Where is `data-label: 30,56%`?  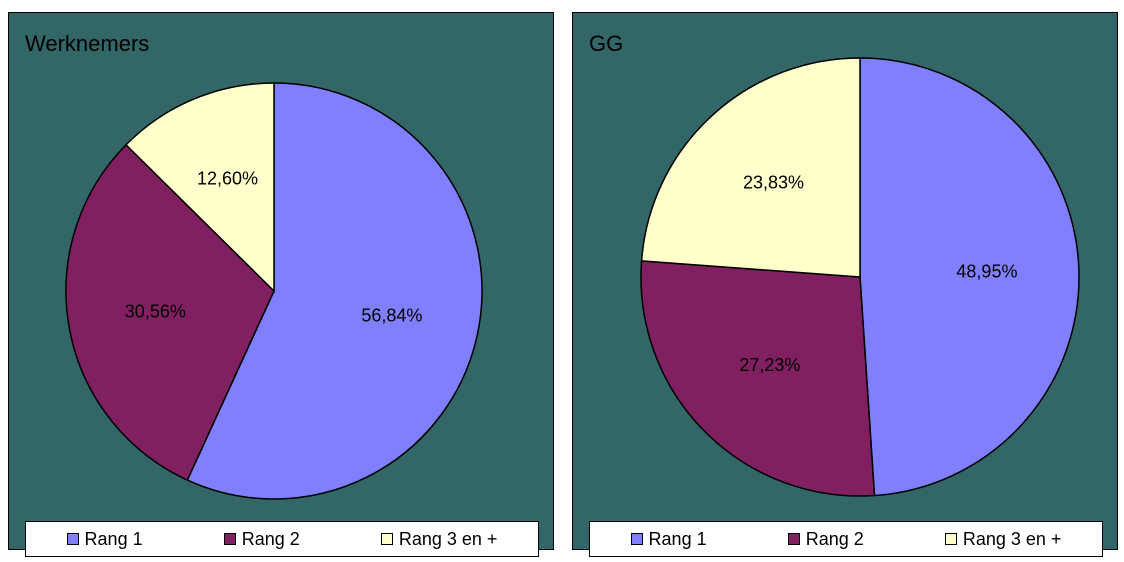
data-label: 30,56% is located at coordinates (155, 311).